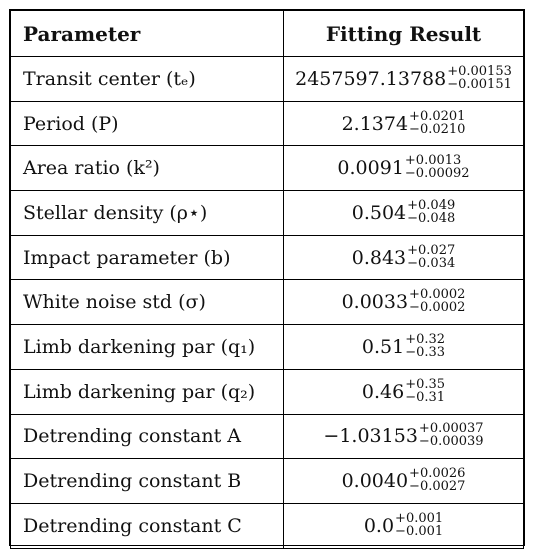  I want to click on table-row: Detrending constant C 0.0 +0.001 −0.001, so click(267, 525).